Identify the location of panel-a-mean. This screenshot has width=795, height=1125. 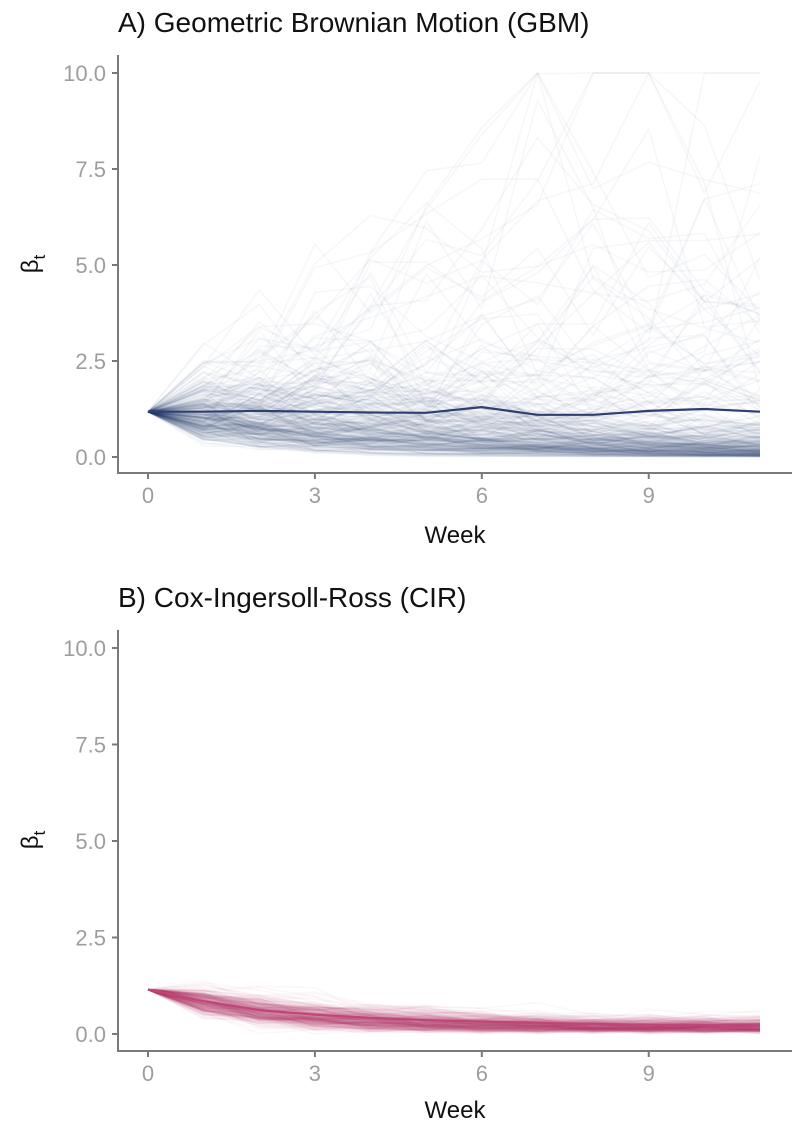
(454, 411).